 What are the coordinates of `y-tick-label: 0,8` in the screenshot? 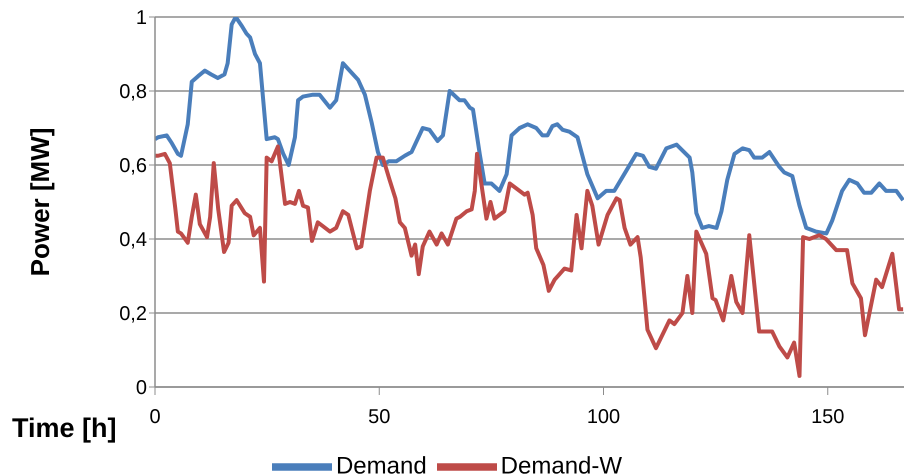 It's located at (133, 92).